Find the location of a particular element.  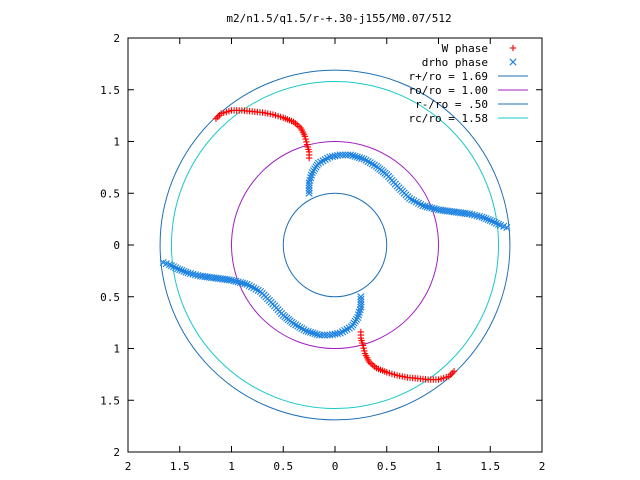

legend-marker is located at coordinates (513, 48).